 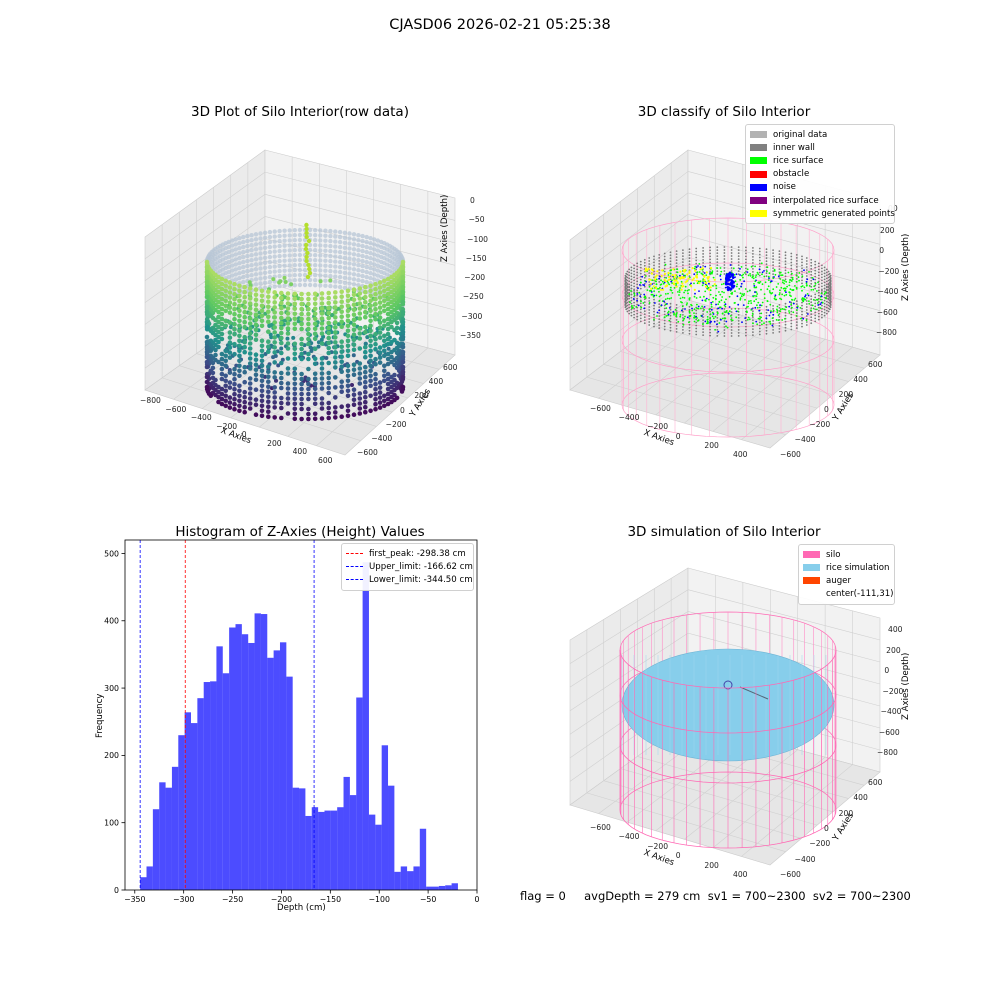 I want to click on legend-swatch, so click(x=811, y=555).